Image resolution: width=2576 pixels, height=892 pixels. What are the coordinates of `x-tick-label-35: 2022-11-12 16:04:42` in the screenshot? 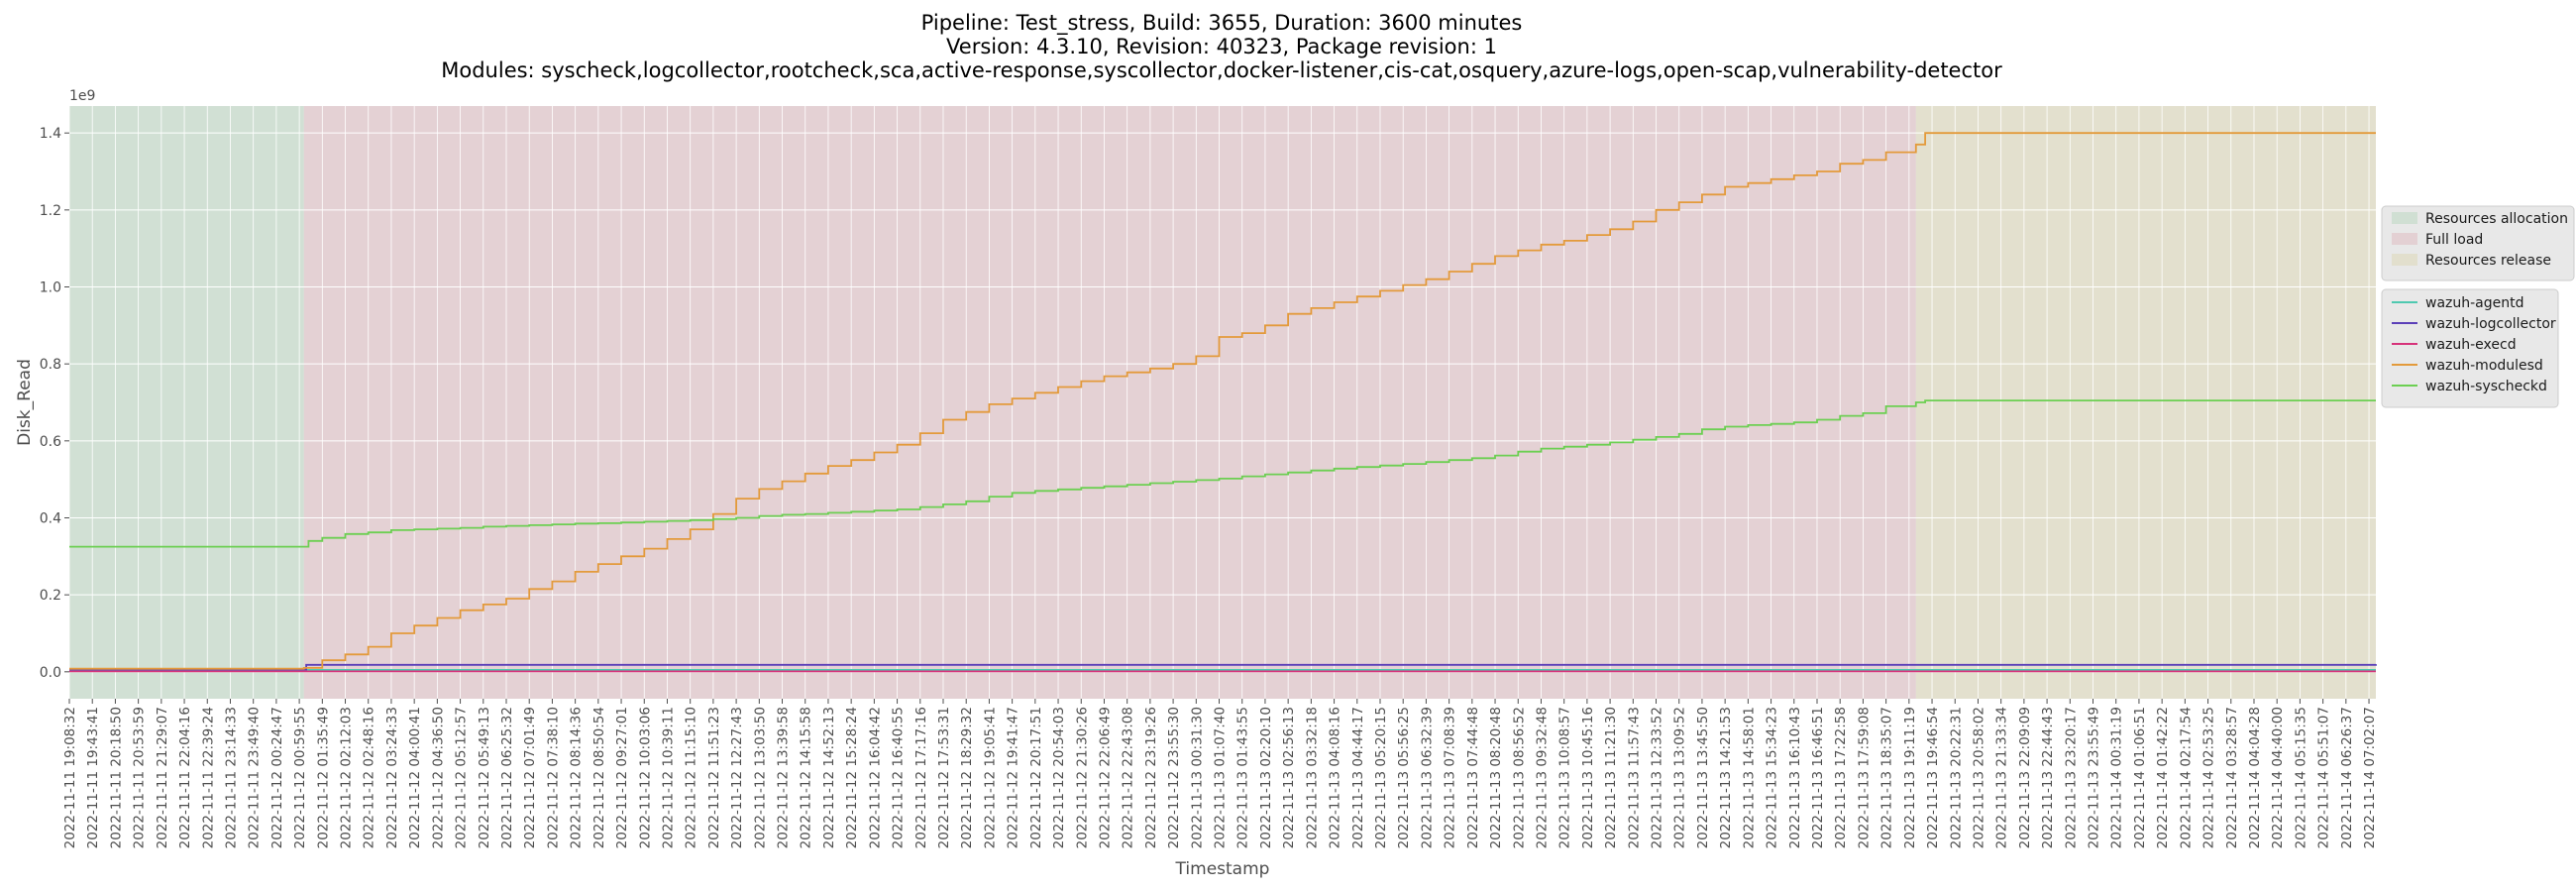 It's located at (875, 777).